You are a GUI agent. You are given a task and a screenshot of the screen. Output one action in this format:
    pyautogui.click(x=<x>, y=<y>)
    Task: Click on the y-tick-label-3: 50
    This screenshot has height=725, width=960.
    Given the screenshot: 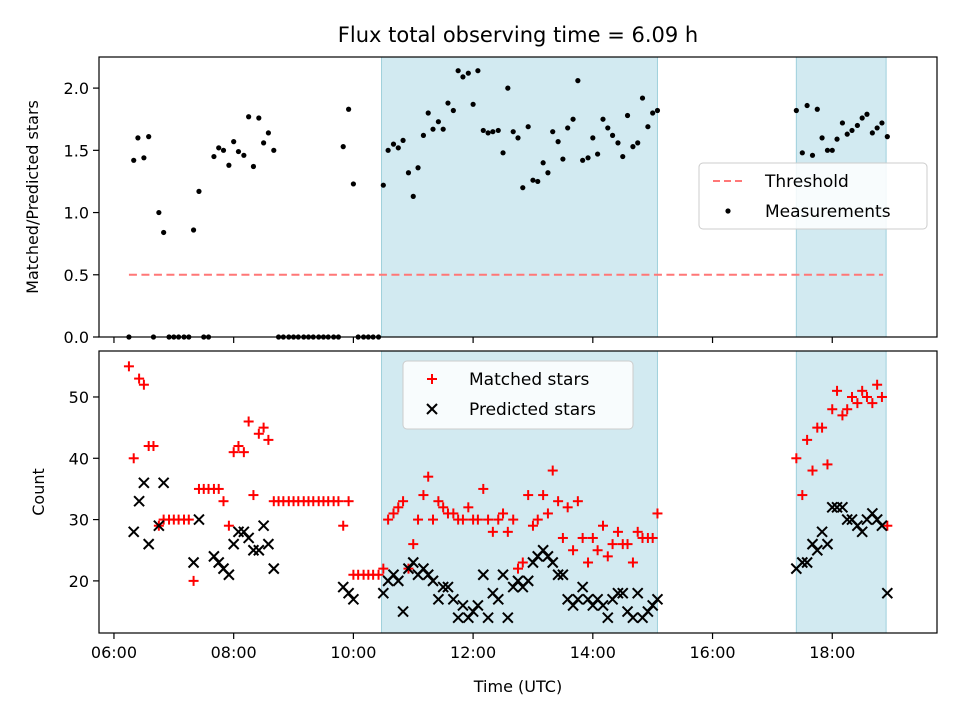 What is the action you would take?
    pyautogui.click(x=79, y=397)
    